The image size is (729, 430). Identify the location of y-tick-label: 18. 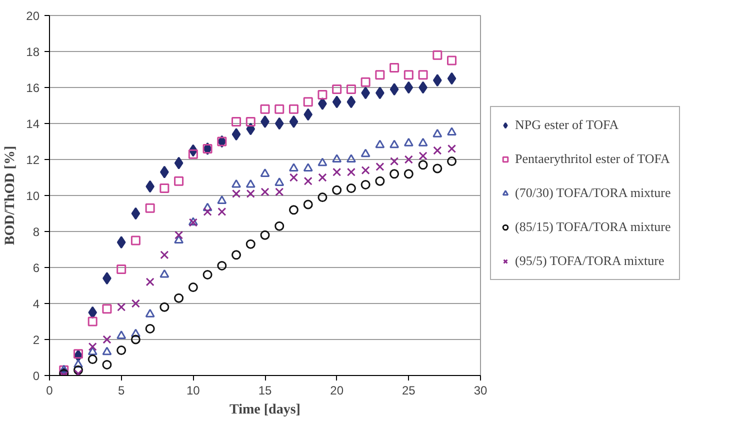
(33, 52).